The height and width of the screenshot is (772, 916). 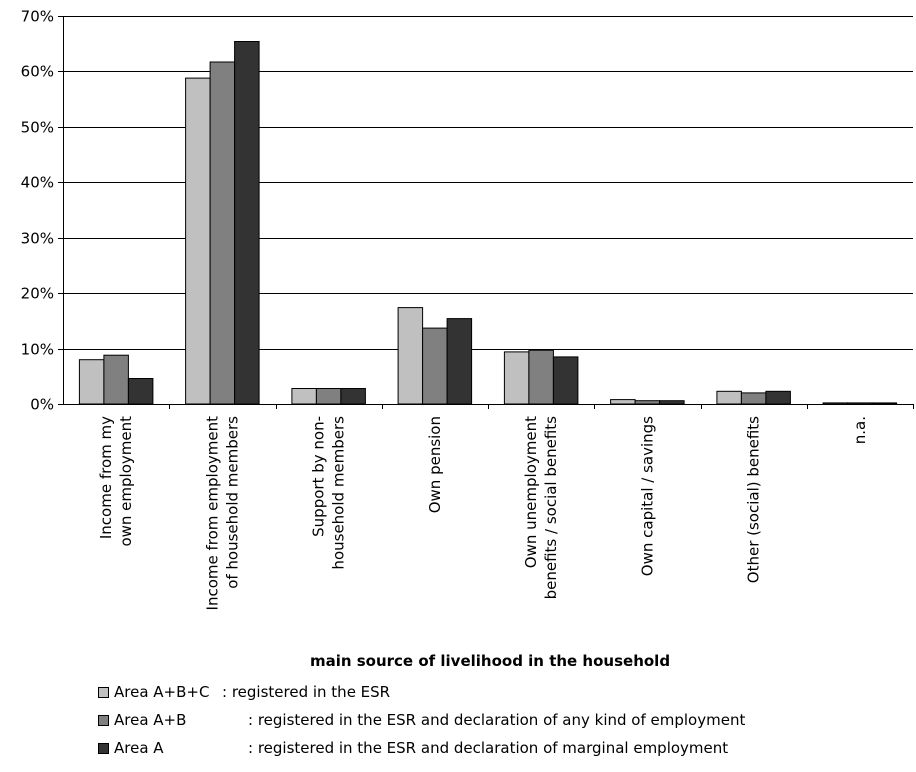 I want to click on x-tick-label-line: Income from employment, so click(x=212, y=513).